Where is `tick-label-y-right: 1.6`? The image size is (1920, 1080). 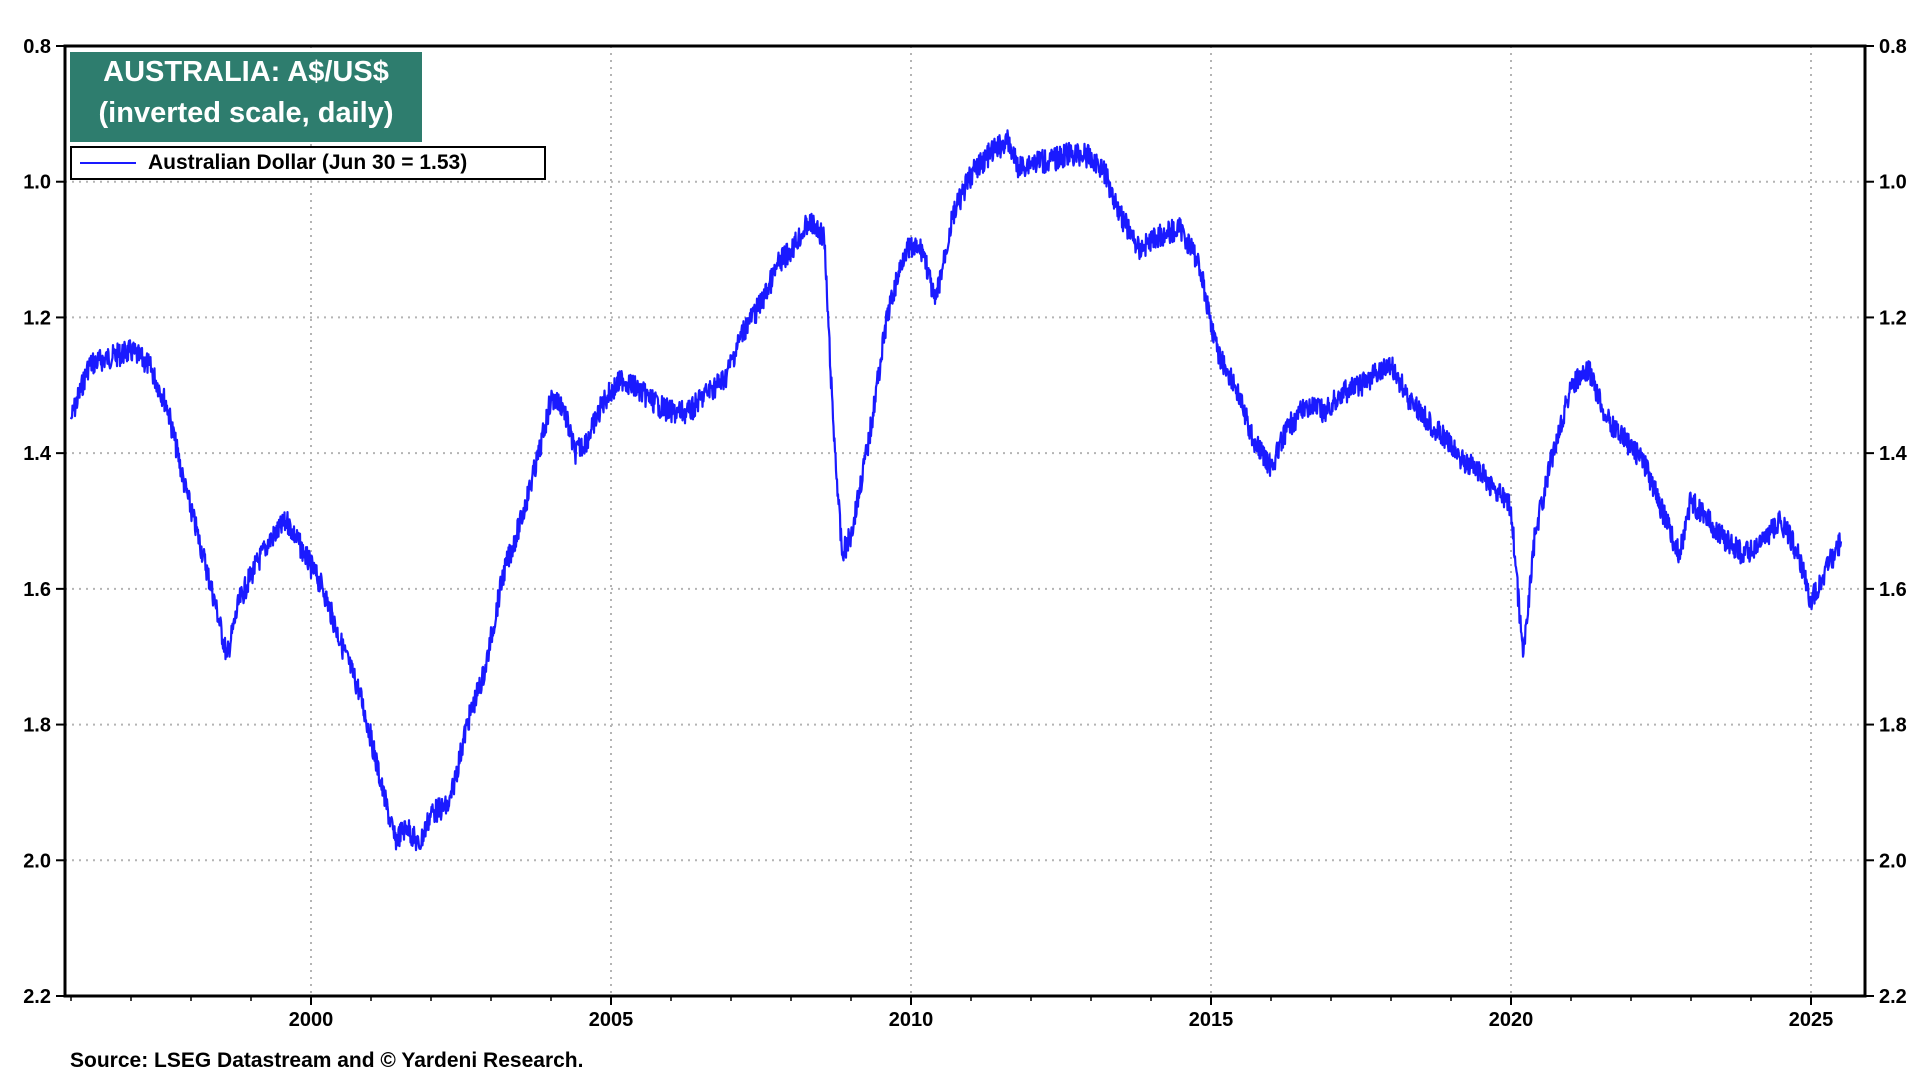 tick-label-y-right: 1.6 is located at coordinates (1893, 590).